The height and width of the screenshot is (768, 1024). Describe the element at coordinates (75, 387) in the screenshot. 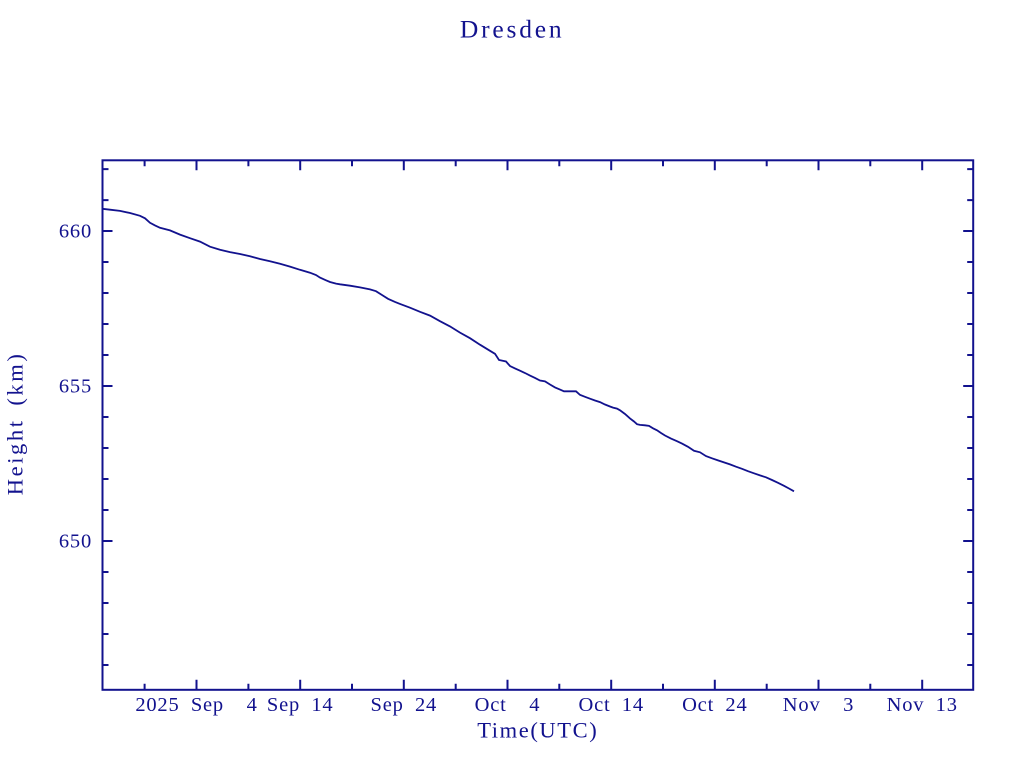

I see `svg-text: 655` at that location.